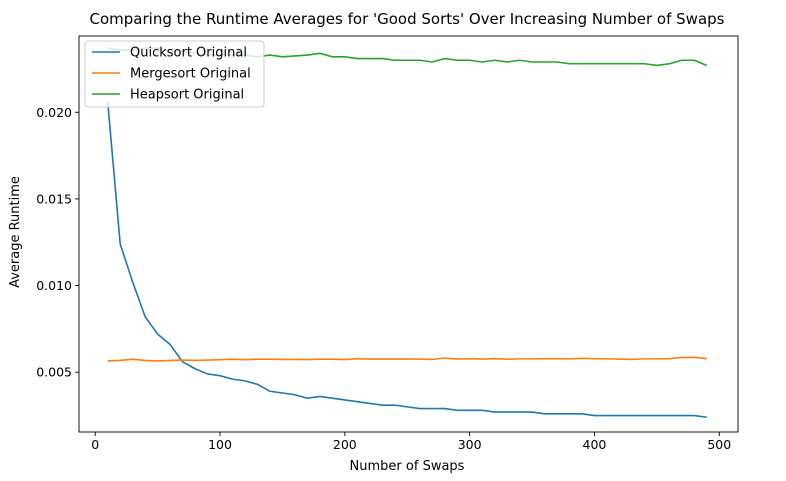 This screenshot has height=481, width=786. I want to click on y-tick-label: 0.015, so click(54, 198).